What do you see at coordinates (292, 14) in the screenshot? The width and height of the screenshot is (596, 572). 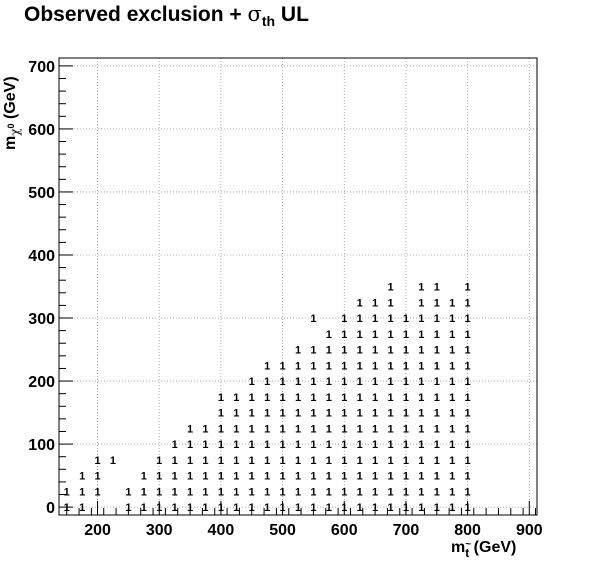 I see `title-tail-text: UL` at bounding box center [292, 14].